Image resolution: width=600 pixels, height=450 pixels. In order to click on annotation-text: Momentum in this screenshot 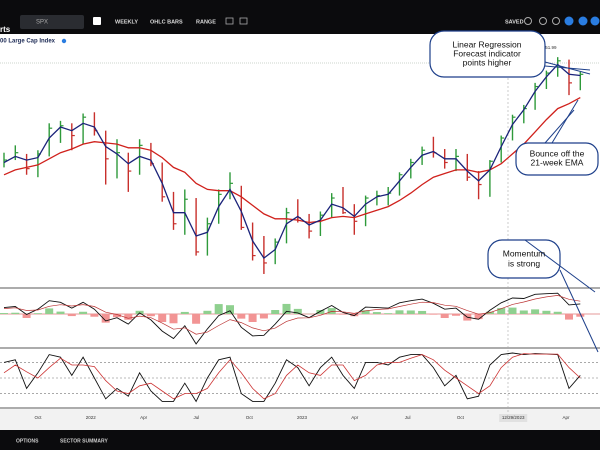, I will do `click(524, 253)`.